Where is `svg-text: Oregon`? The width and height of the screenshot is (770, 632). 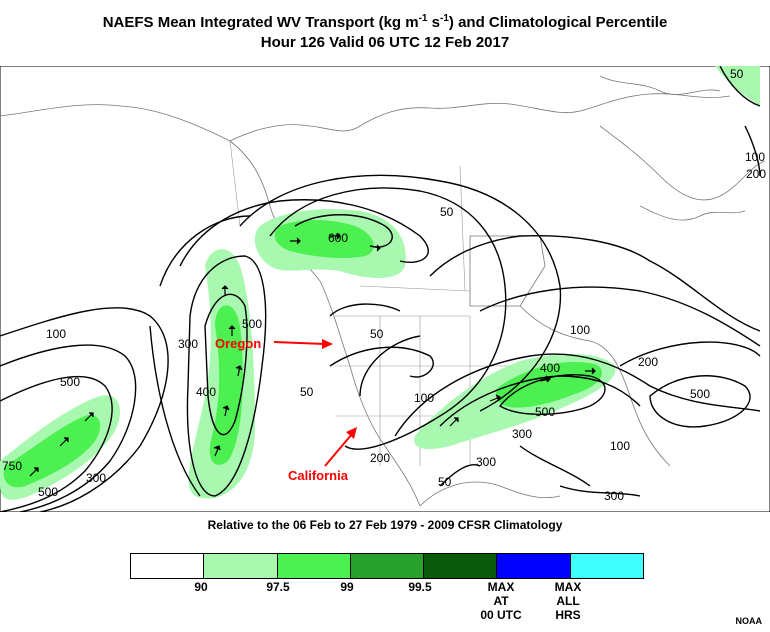
svg-text: Oregon is located at coordinates (238, 343).